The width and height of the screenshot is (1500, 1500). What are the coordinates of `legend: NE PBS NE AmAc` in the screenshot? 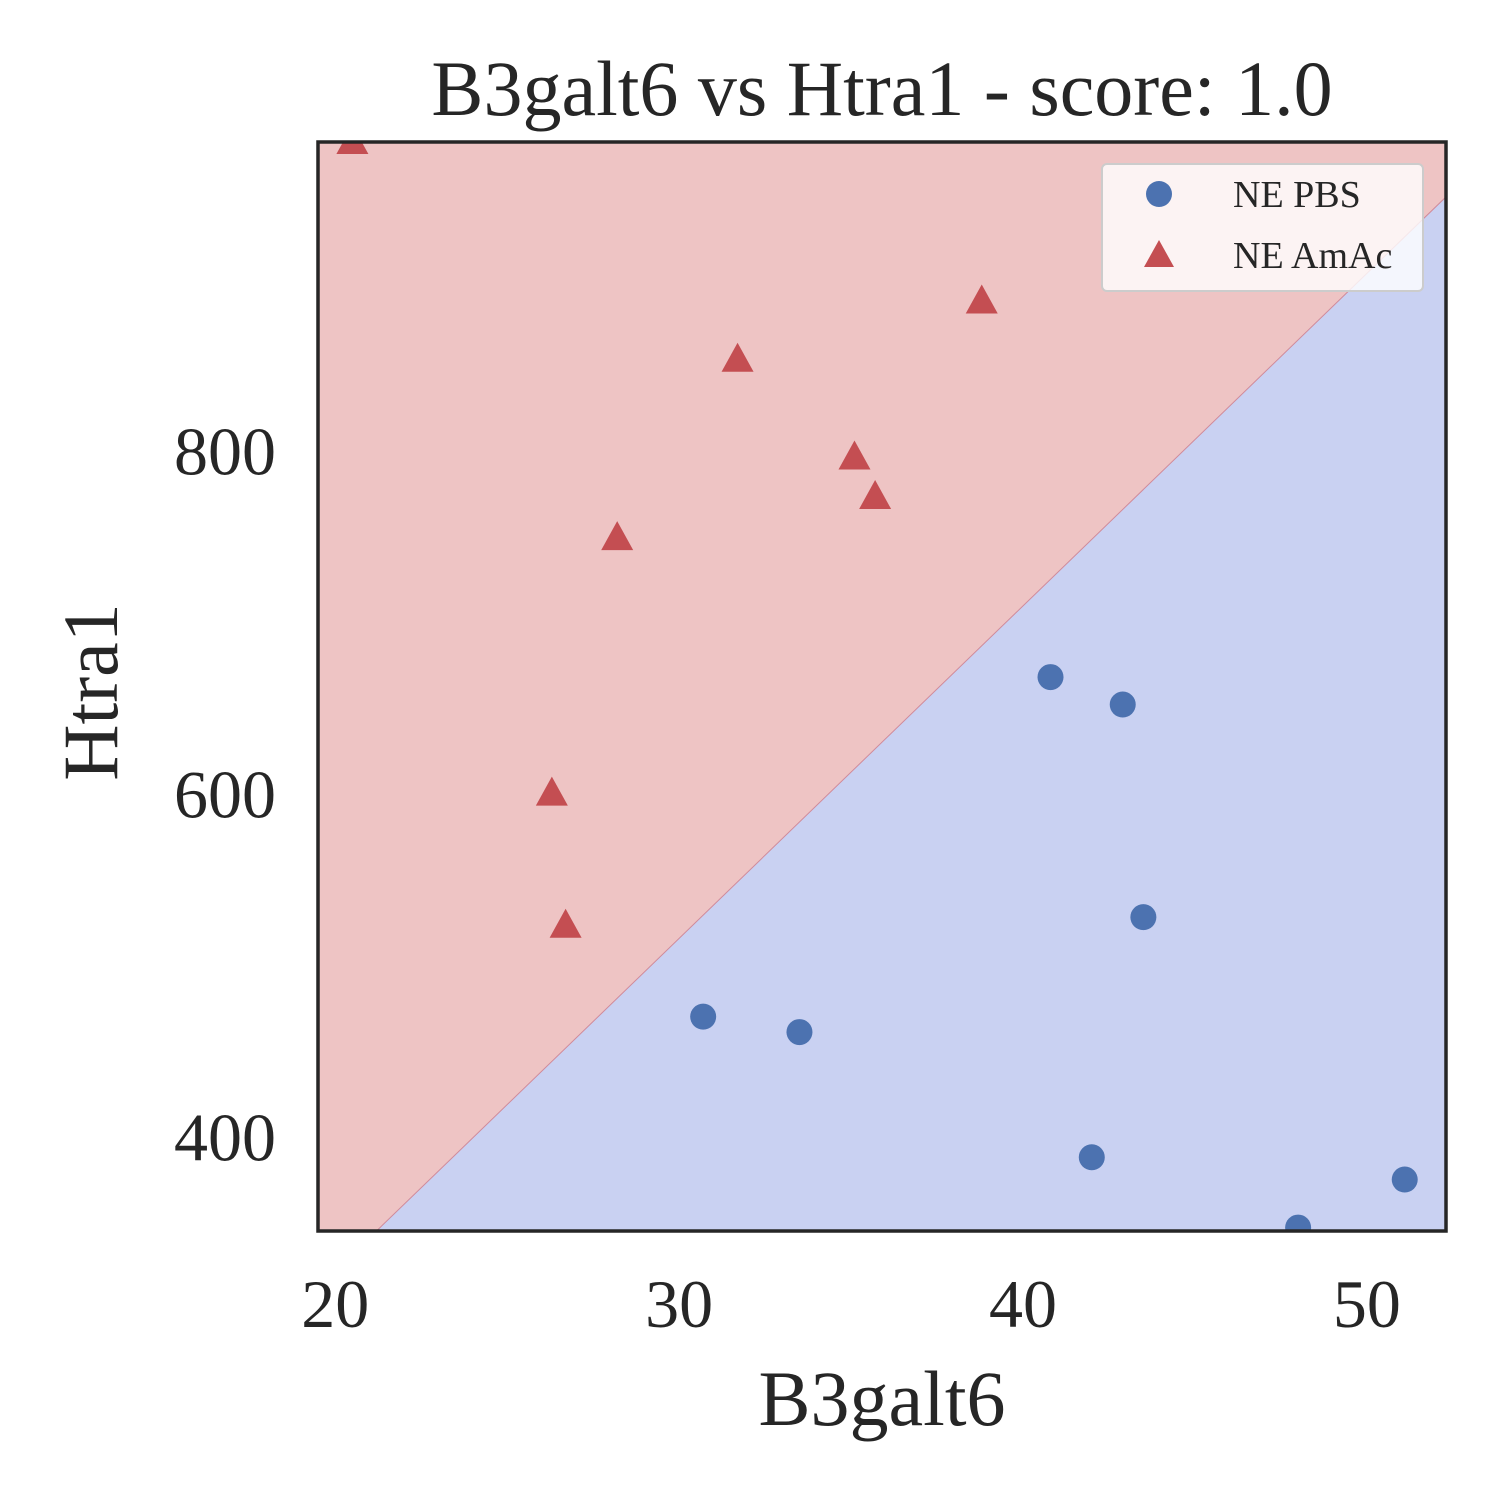 It's located at (1262, 227).